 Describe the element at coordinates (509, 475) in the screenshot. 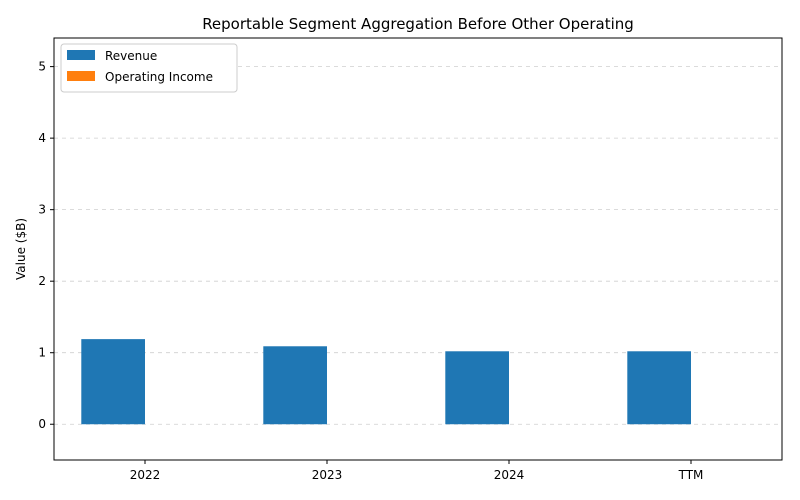

I see `x-tick-label: 2024` at that location.